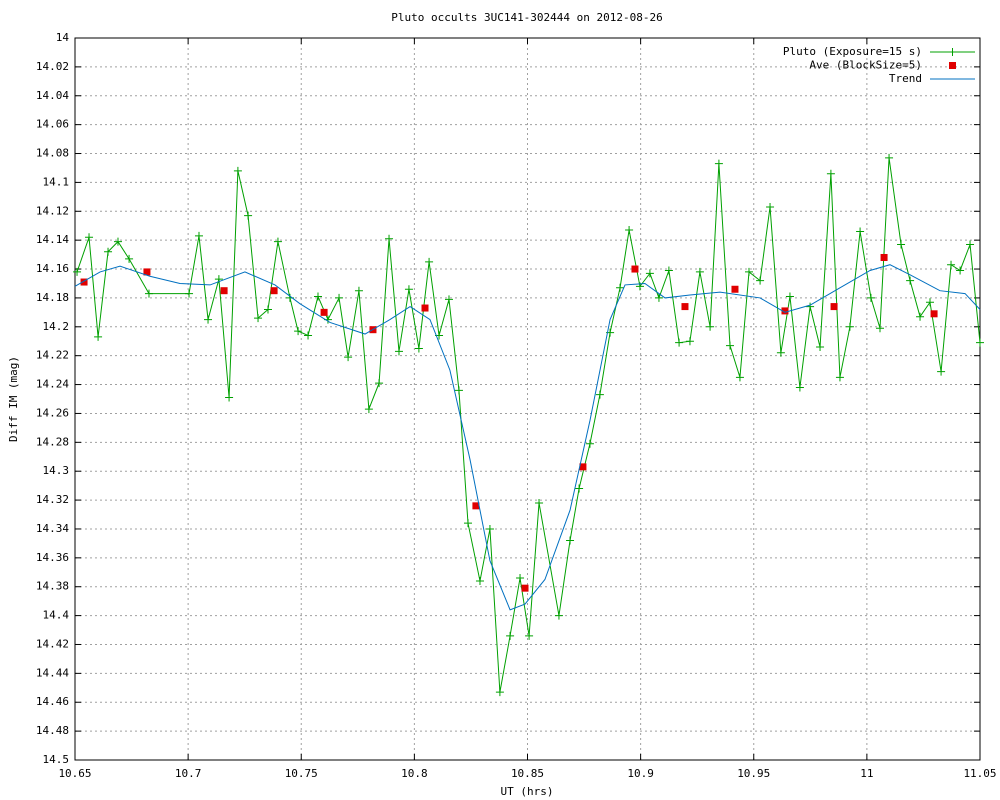  I want to click on legend-swatch, so click(952, 52).